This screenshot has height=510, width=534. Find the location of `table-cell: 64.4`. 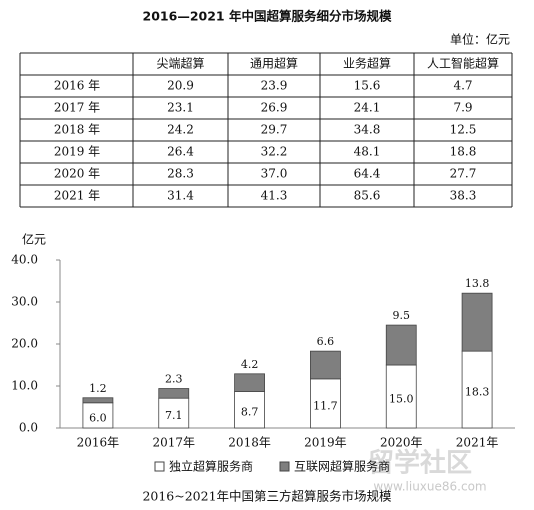

table-cell: 64.4 is located at coordinates (367, 174).